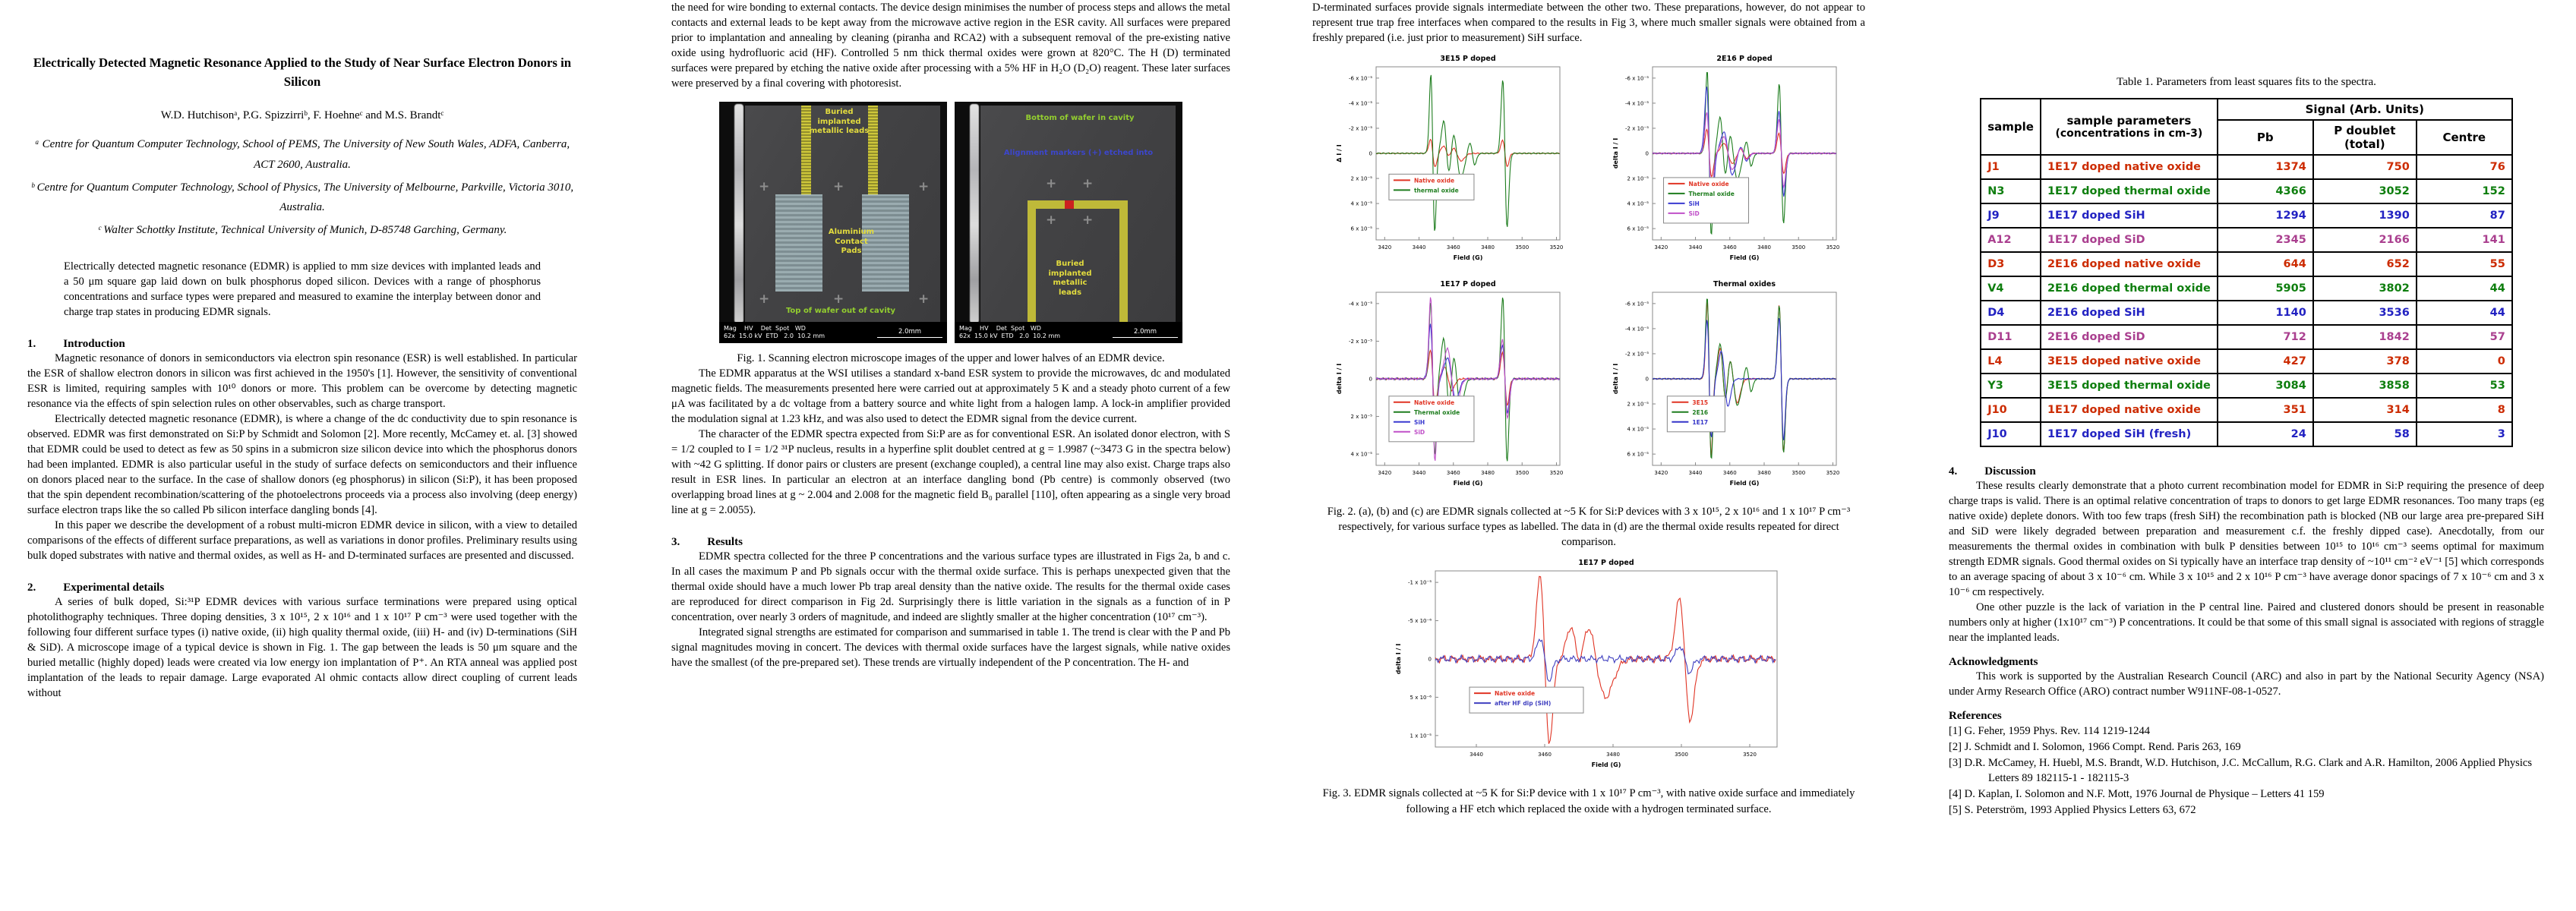 The height and width of the screenshot is (911, 2576). What do you see at coordinates (1339, 153) in the screenshot?
I see `svg-text: Δ I / I` at bounding box center [1339, 153].